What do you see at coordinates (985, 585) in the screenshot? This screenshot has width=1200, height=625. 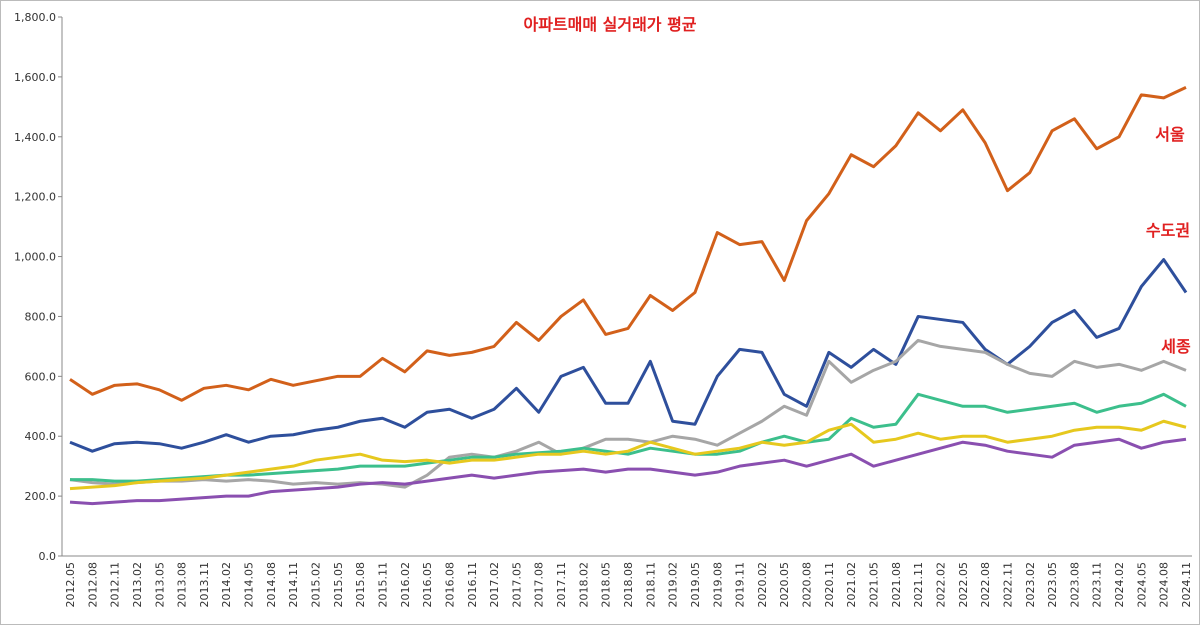 I see `x-tick-label: 2022.08` at bounding box center [985, 585].